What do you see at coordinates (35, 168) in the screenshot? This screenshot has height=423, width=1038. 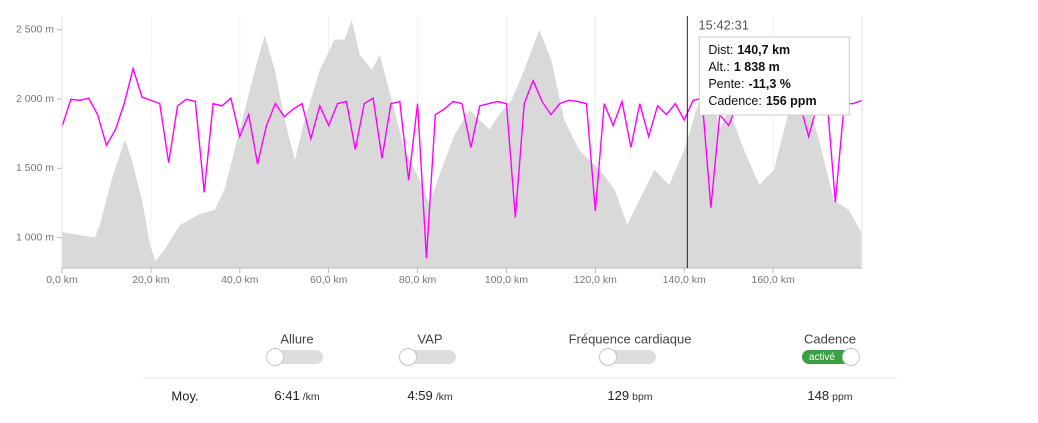 I see `y-tick-label: 1 500 m` at bounding box center [35, 168].